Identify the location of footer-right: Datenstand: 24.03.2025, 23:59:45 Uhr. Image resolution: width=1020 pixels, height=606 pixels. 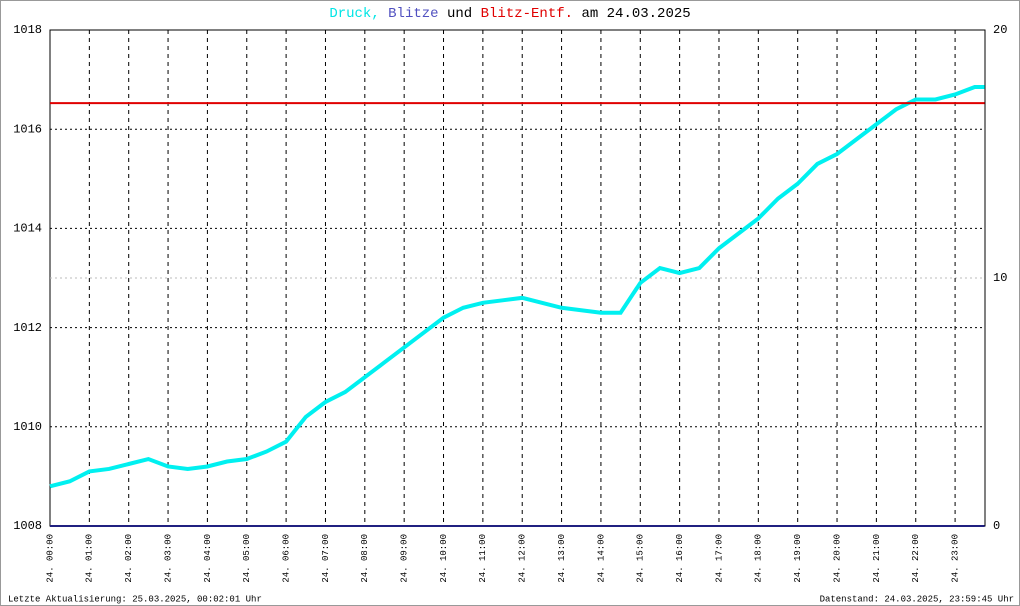
(917, 599).